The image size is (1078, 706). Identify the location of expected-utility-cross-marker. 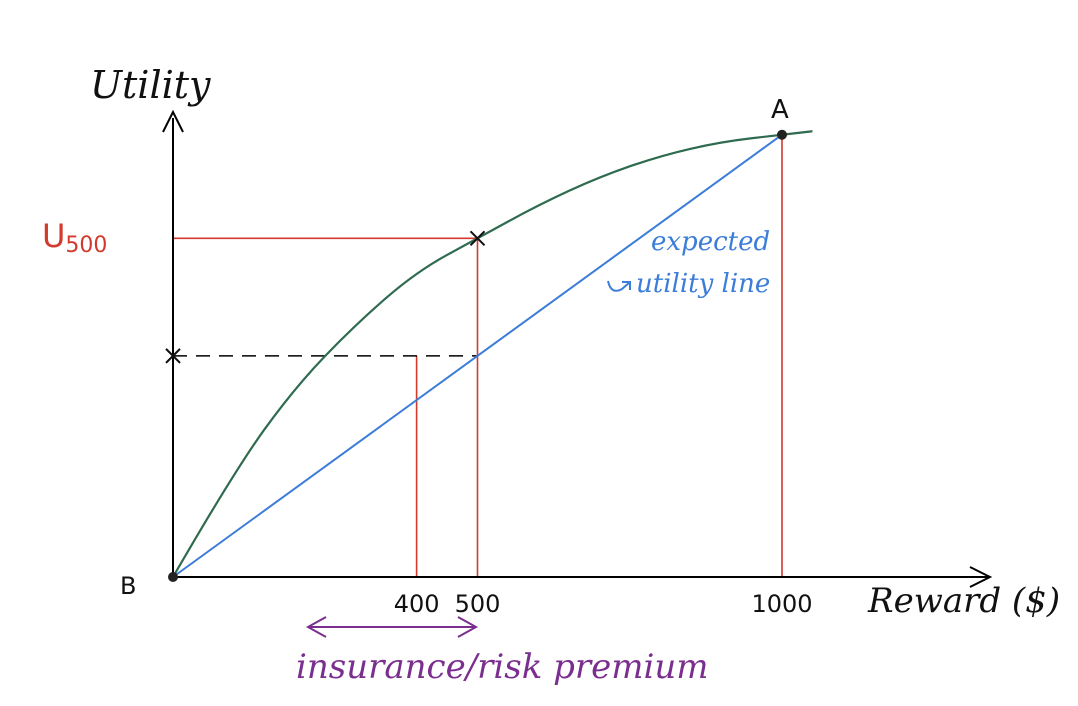
(173, 356).